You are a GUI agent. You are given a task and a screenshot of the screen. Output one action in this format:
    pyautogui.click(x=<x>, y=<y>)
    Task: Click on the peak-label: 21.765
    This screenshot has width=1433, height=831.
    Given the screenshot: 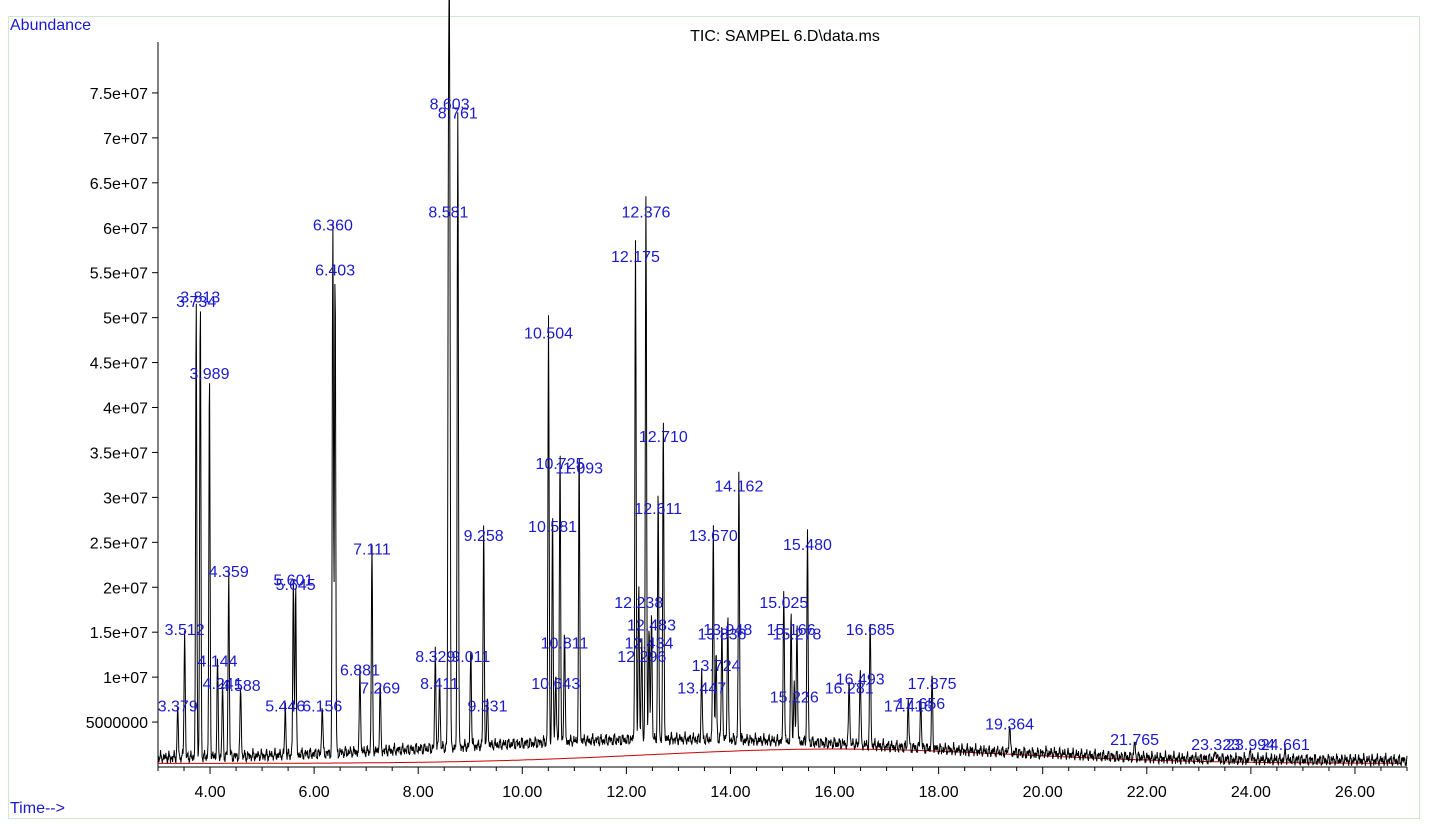 What is the action you would take?
    pyautogui.click(x=1134, y=740)
    